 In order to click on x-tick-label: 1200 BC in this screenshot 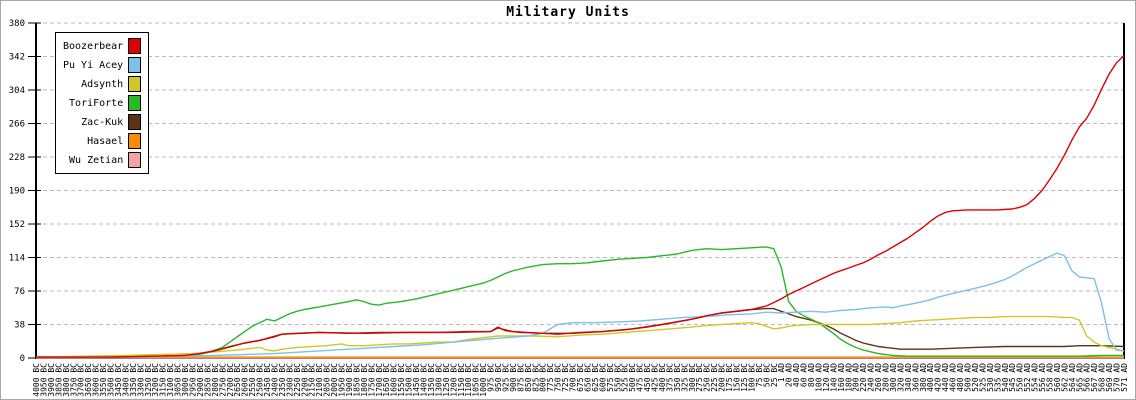, I will do `click(453, 380)`.